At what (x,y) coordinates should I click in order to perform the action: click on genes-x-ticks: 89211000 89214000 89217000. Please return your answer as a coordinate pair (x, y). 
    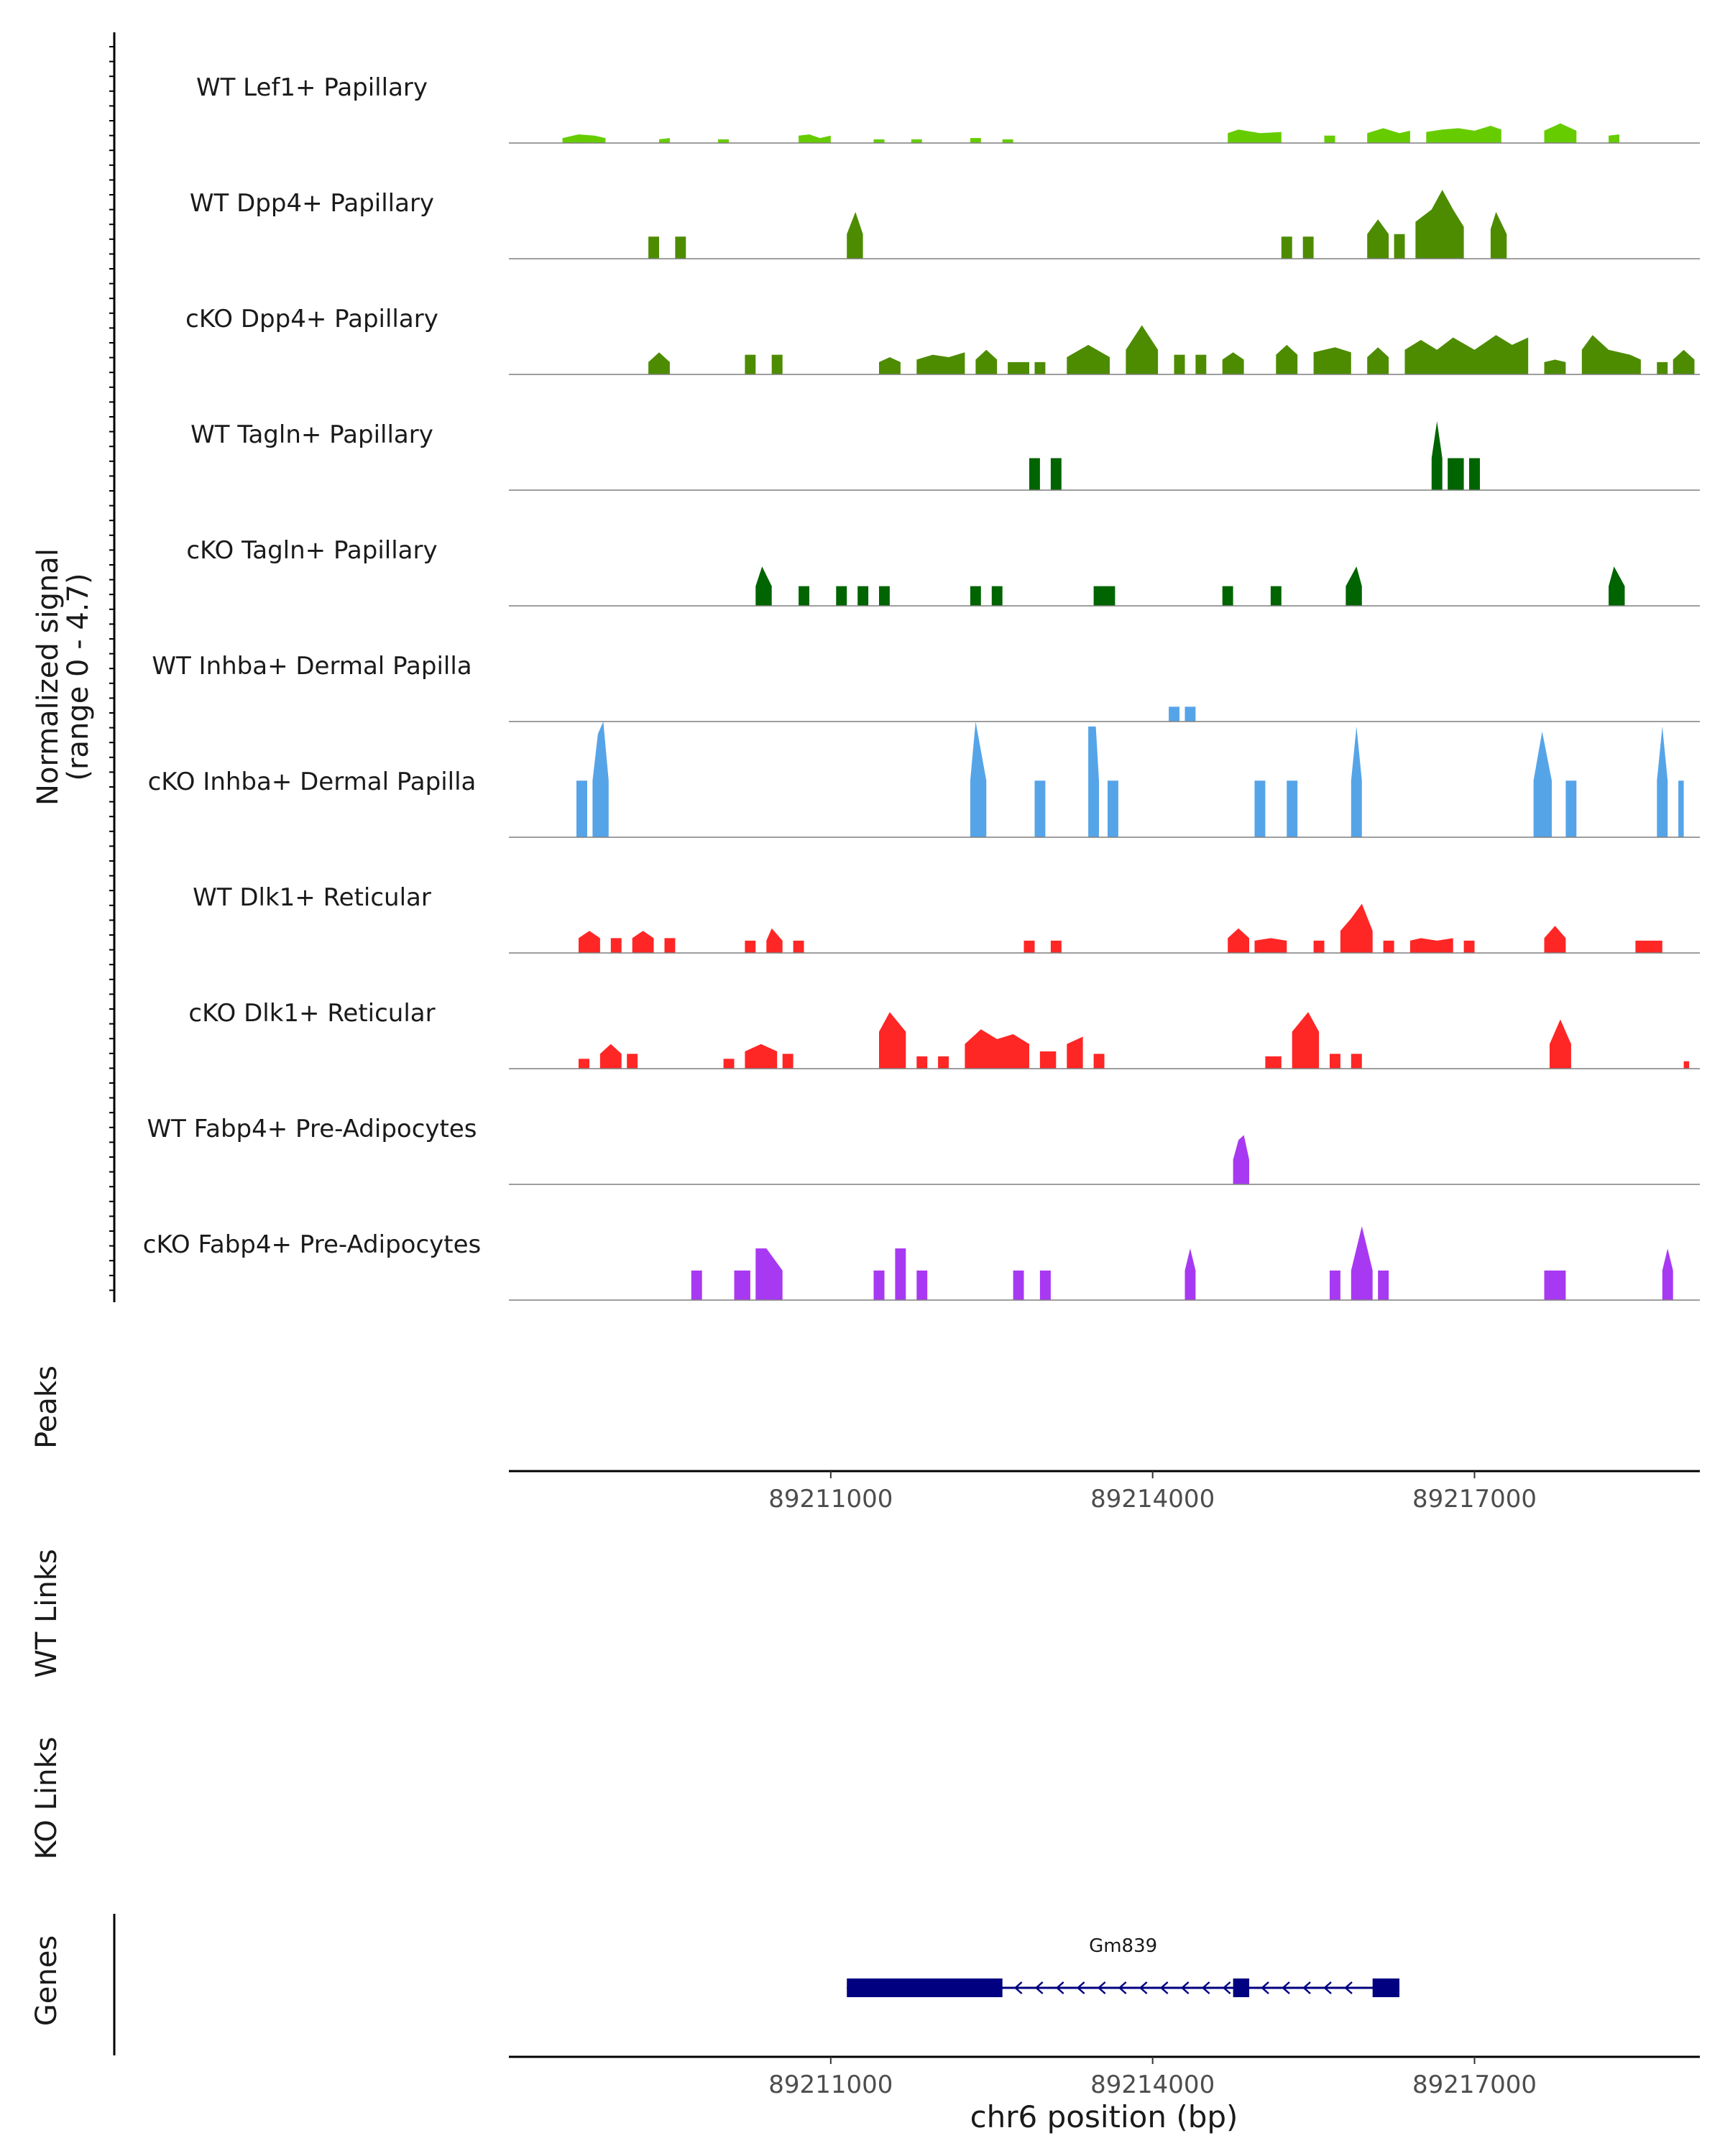
    Looking at the image, I should click on (1152, 2078).